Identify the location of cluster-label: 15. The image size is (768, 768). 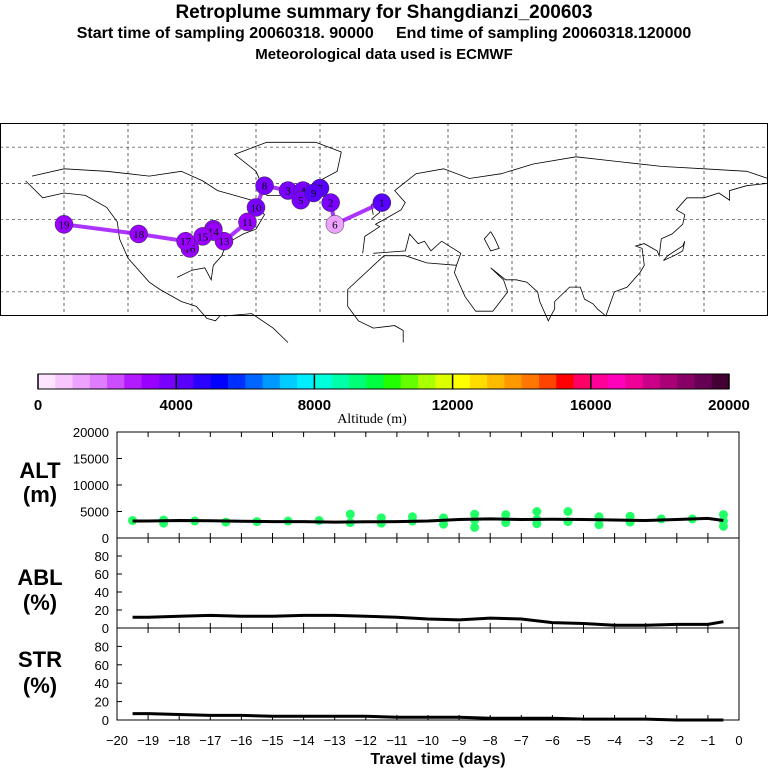
(203, 237).